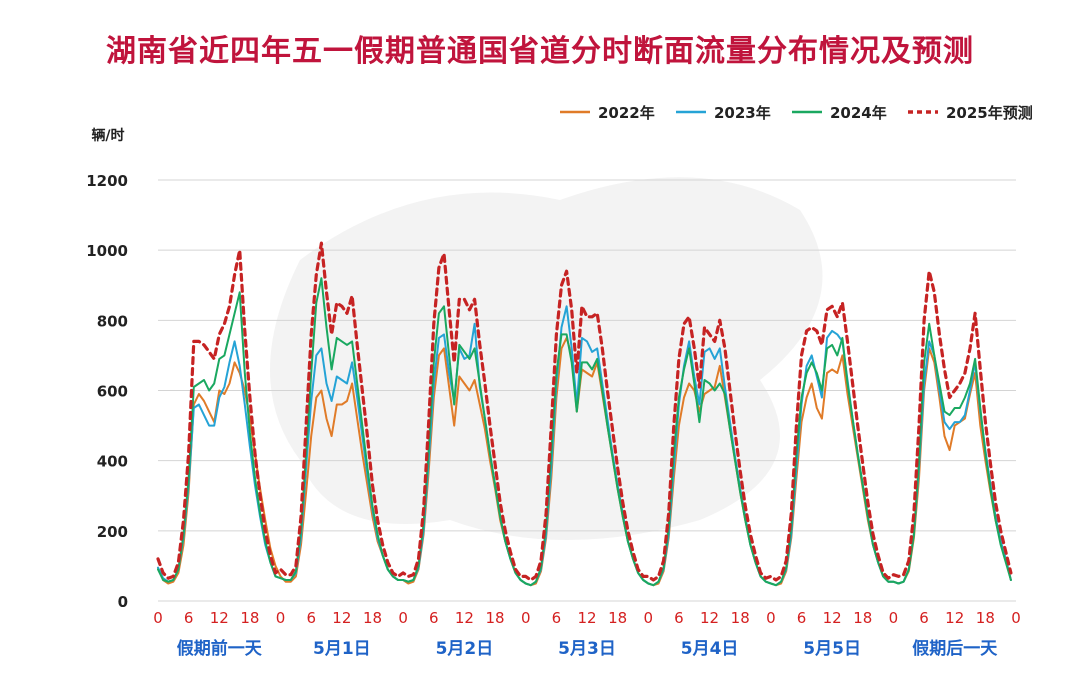  I want to click on y-tick-label: 0, so click(123, 602).